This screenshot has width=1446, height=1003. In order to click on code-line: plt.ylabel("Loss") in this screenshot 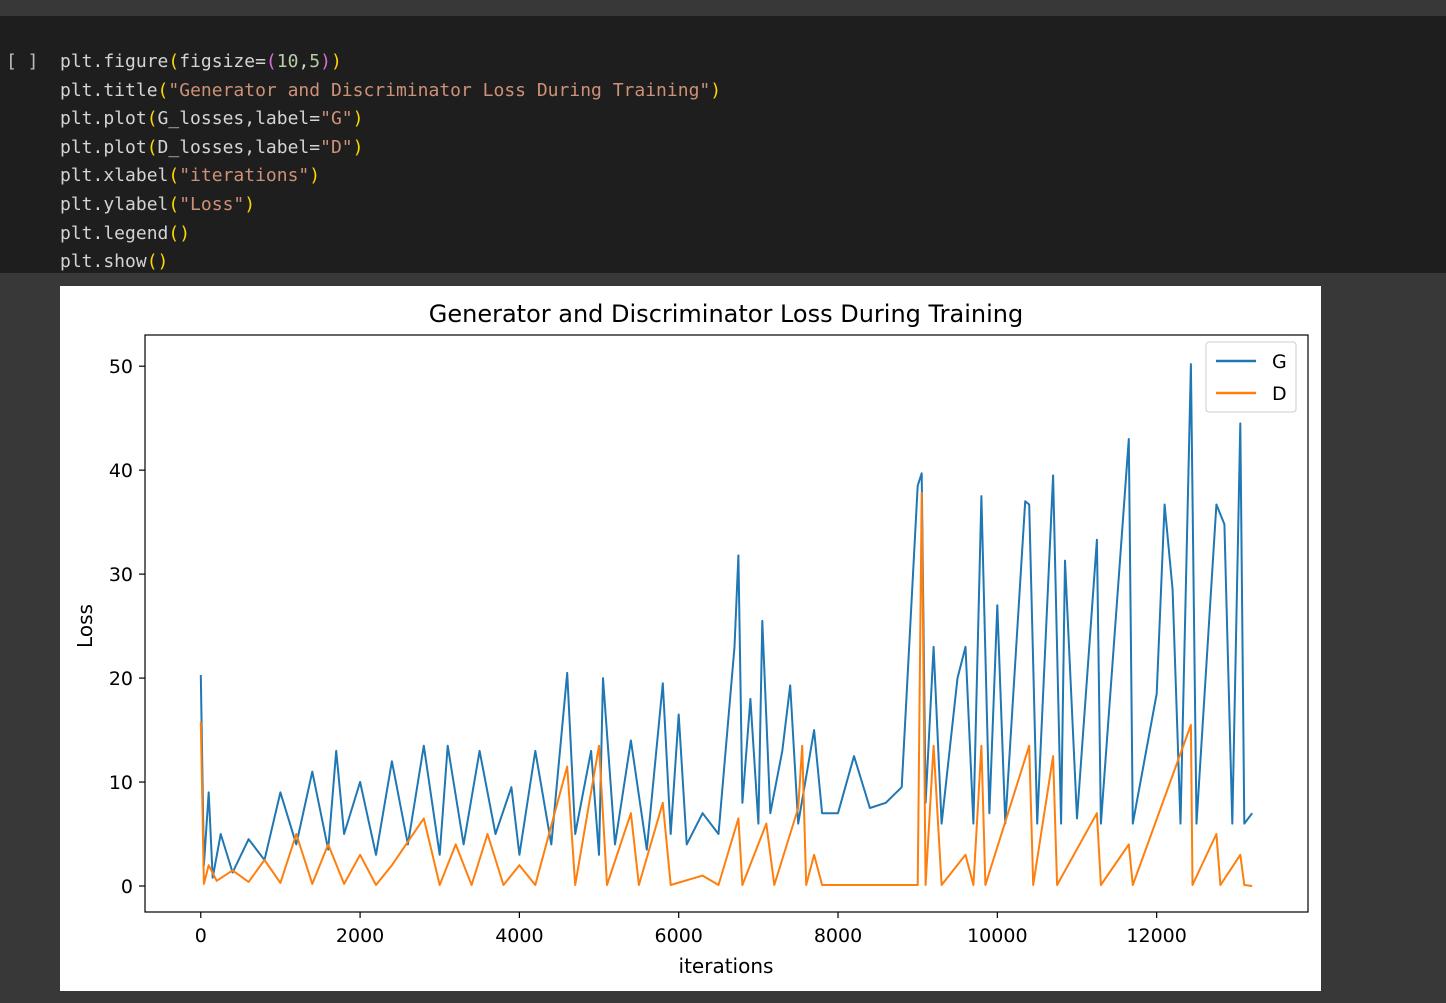, I will do `click(158, 204)`.